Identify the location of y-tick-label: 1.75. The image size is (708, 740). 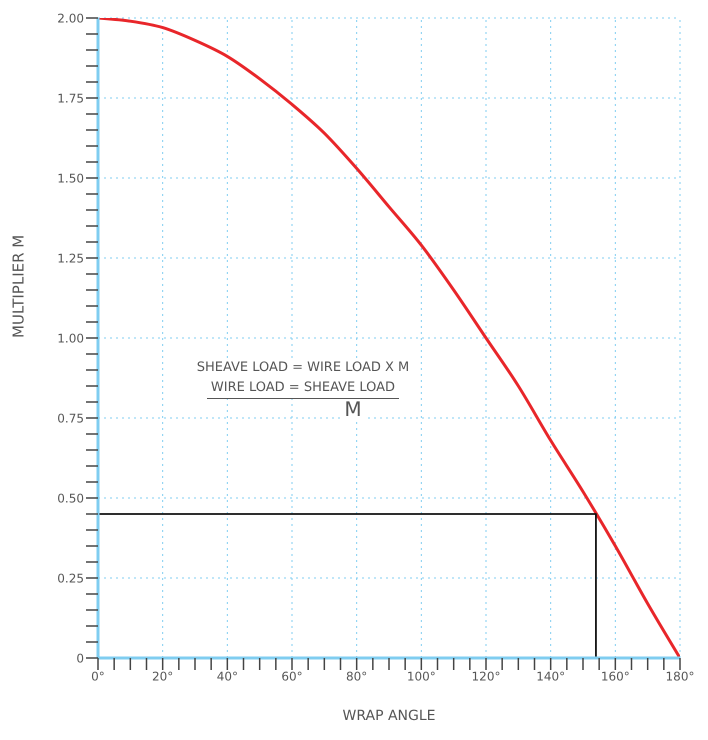
(70, 98).